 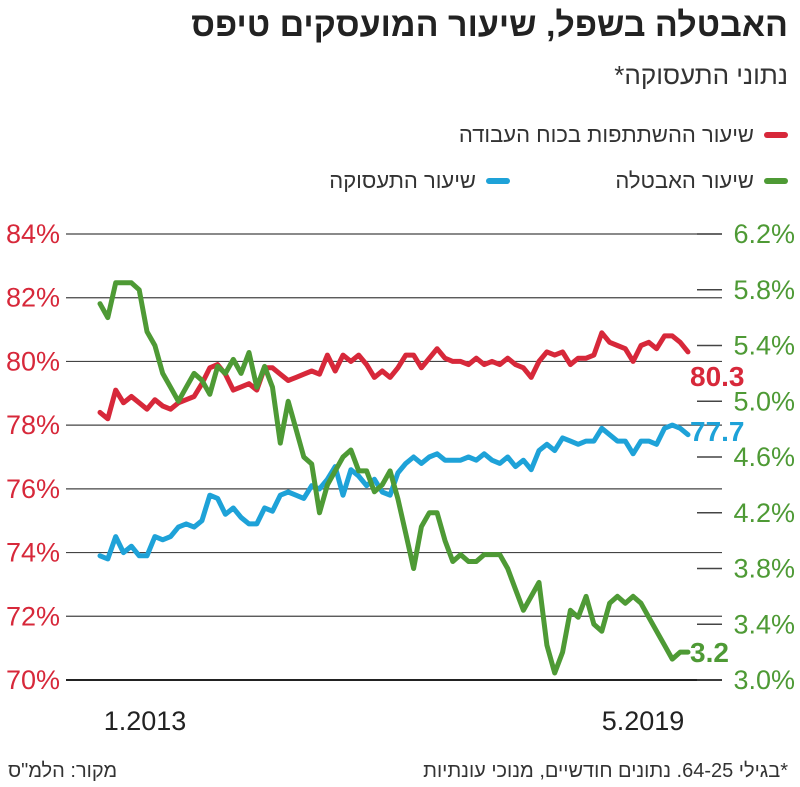 I want to click on x-tick-label: 1.2013, so click(x=145, y=721).